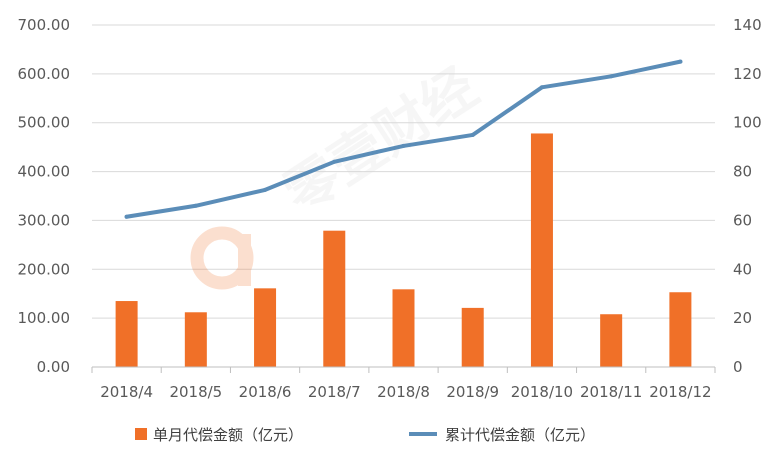  Describe the element at coordinates (44, 220) in the screenshot. I see `y-left-tick-label: 300.00` at that location.